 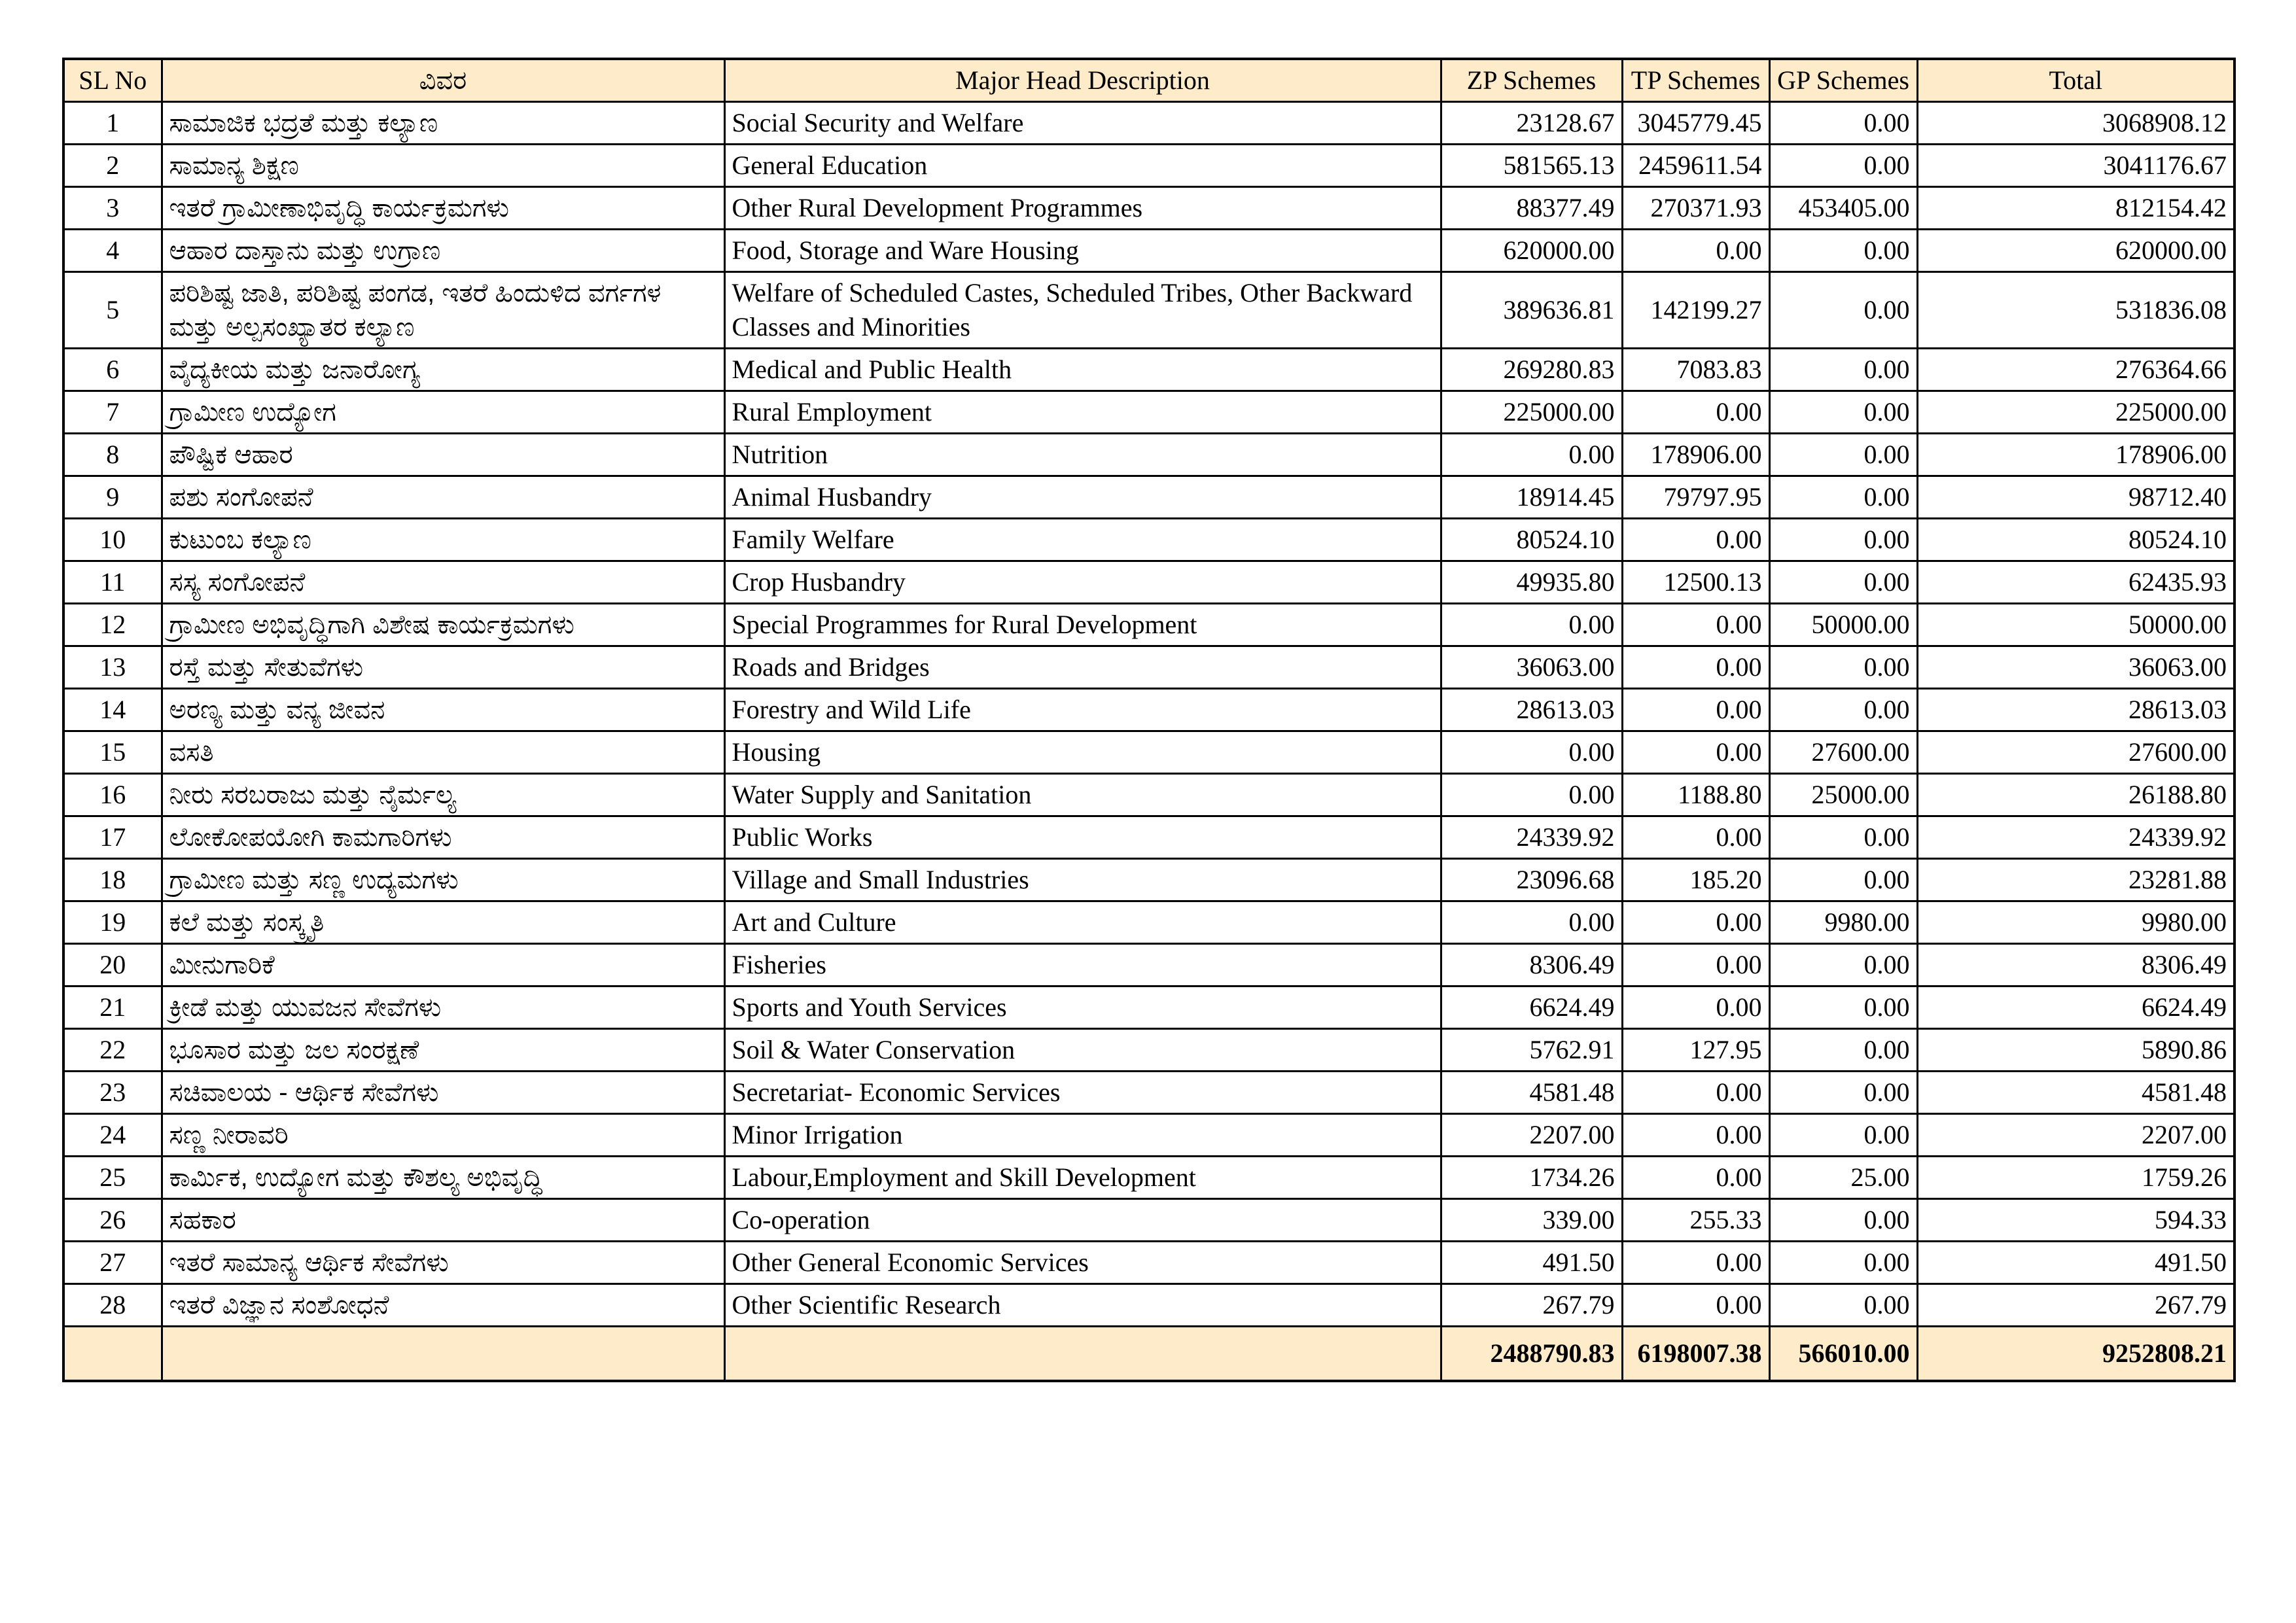 What do you see at coordinates (1531, 1177) in the screenshot?
I see `cell-zp-schemes: 1734.26` at bounding box center [1531, 1177].